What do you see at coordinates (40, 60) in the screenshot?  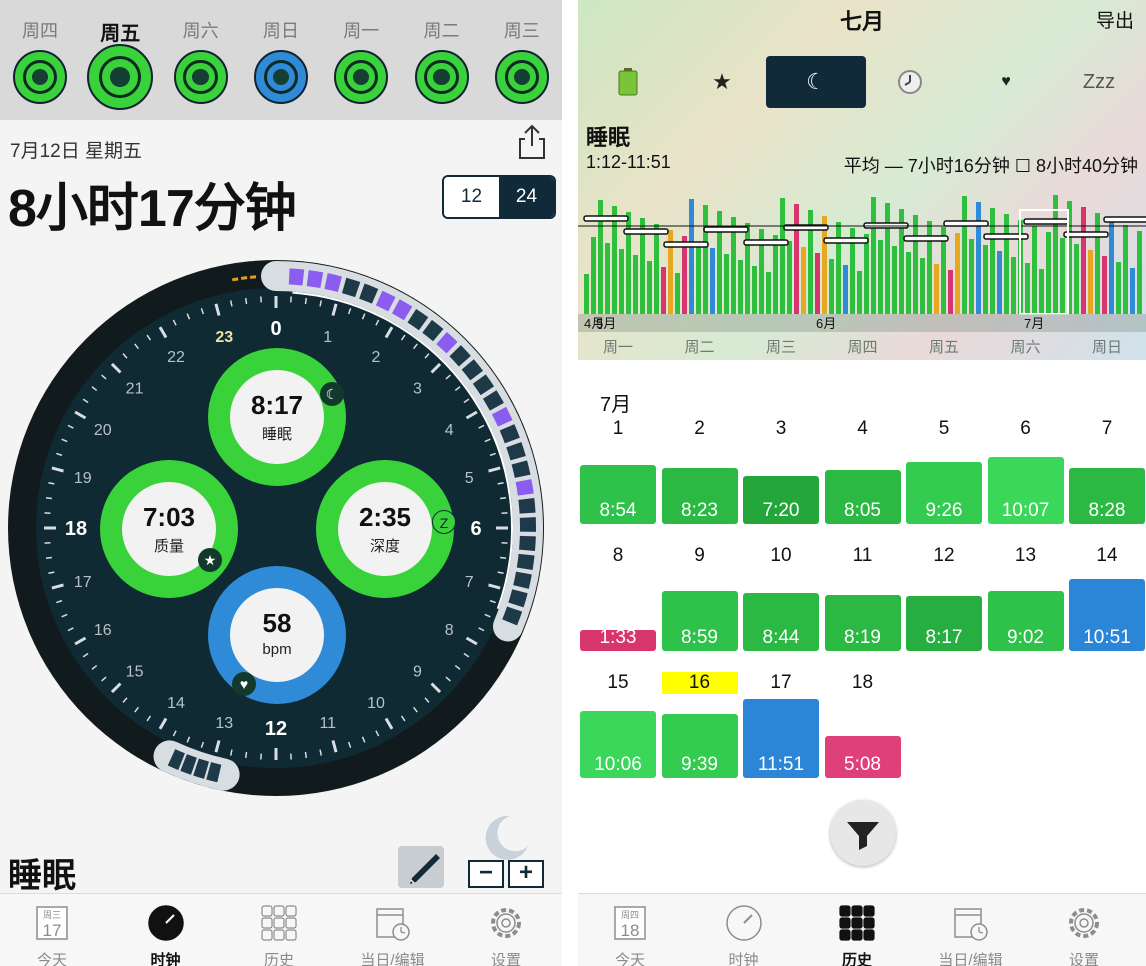 I see `week-day-0: 周四` at bounding box center [40, 60].